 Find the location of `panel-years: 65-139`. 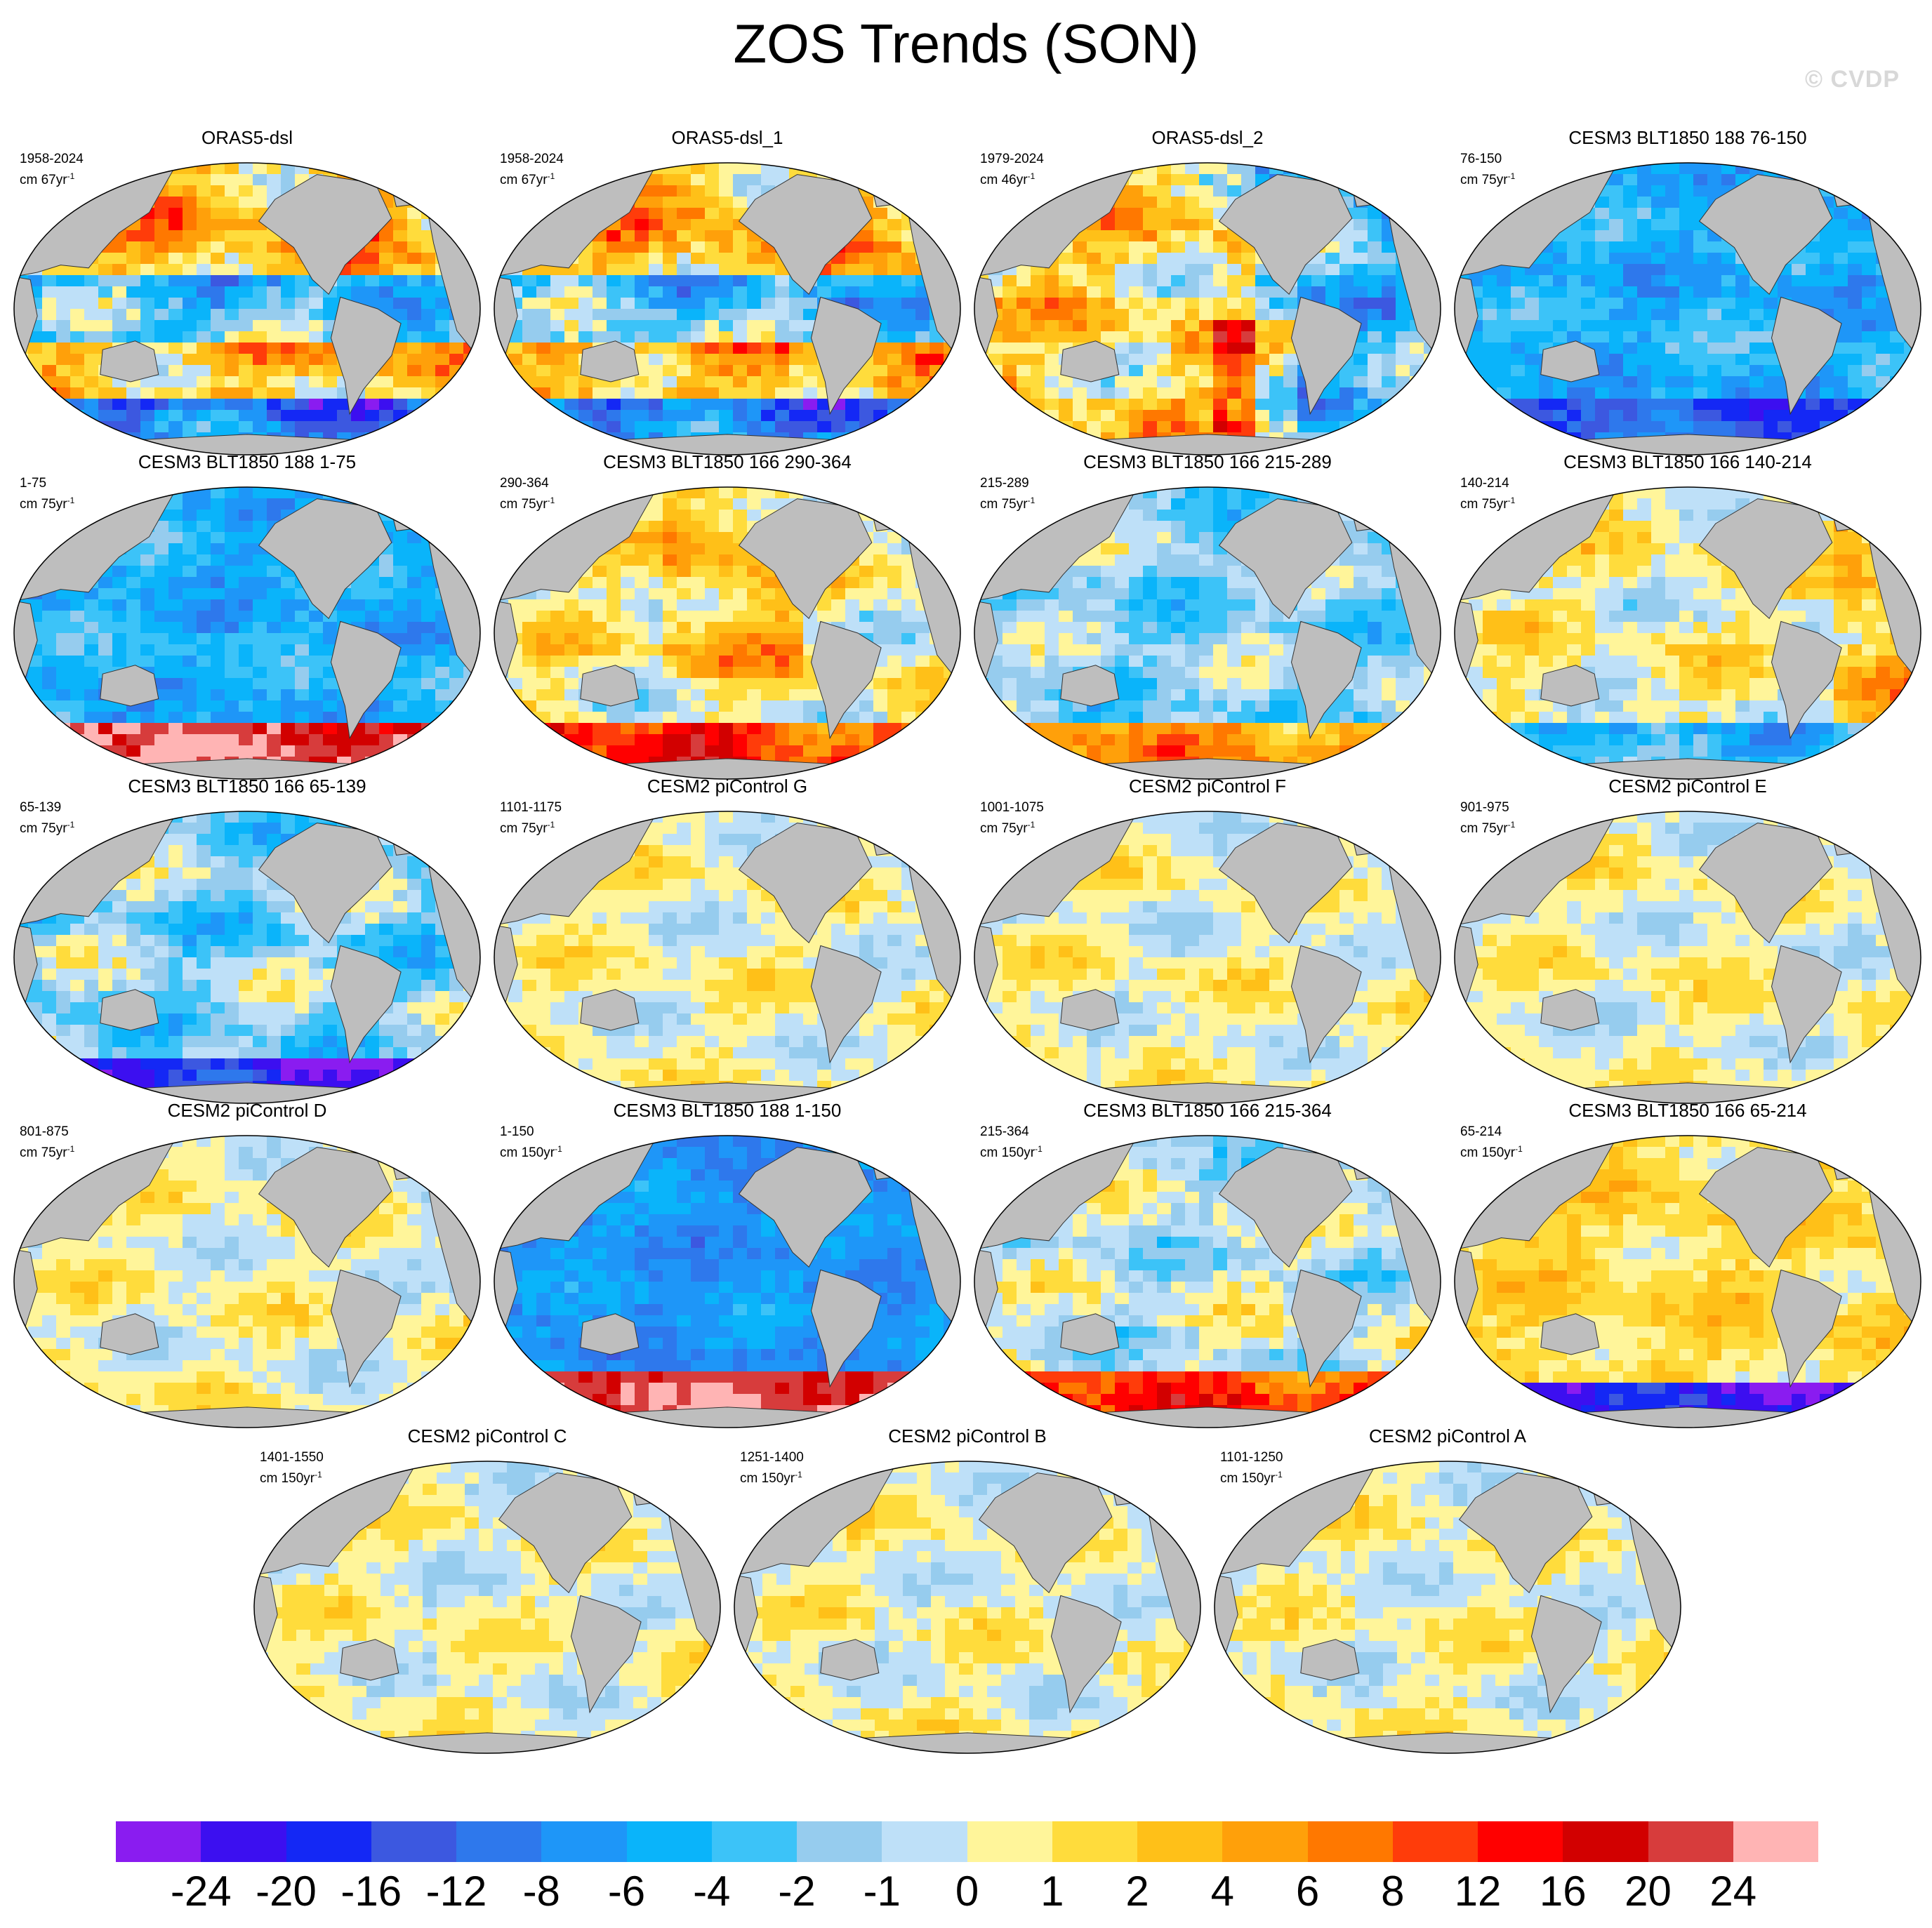

panel-years: 65-139 is located at coordinates (41, 807).